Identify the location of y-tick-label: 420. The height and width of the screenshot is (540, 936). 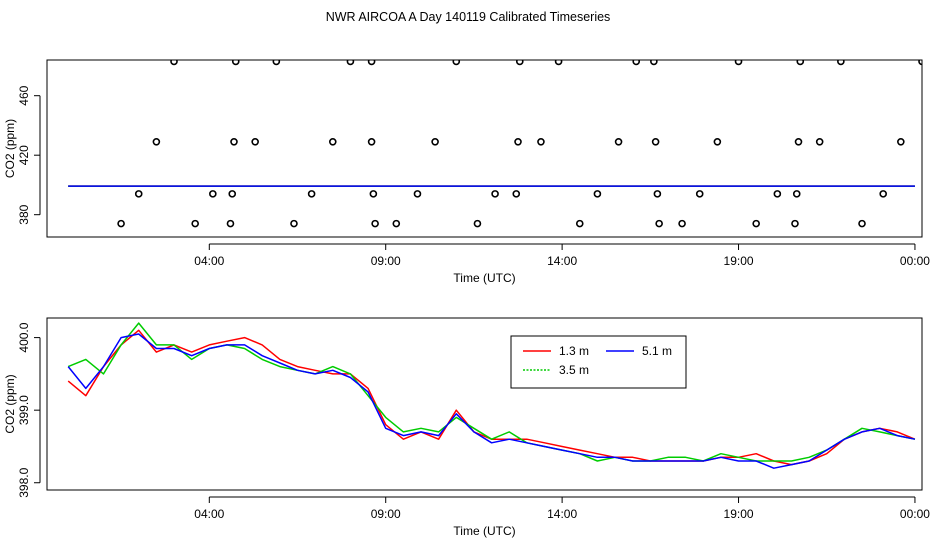
(24, 155).